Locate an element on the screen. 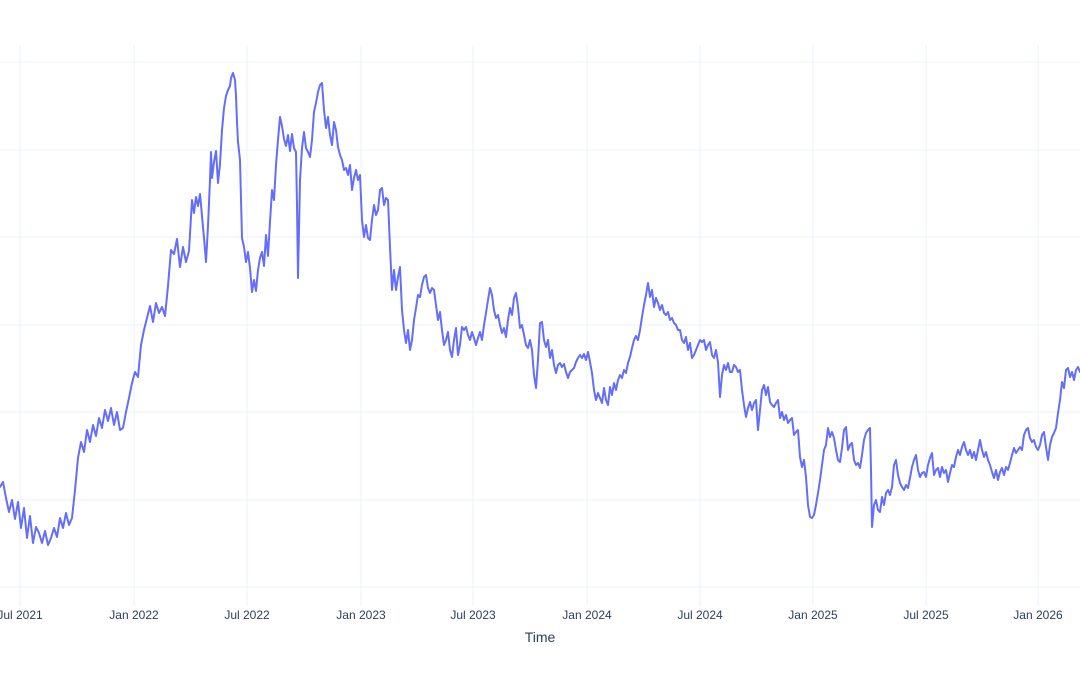  x-tick-label: Jul 2023 is located at coordinates (473, 615).